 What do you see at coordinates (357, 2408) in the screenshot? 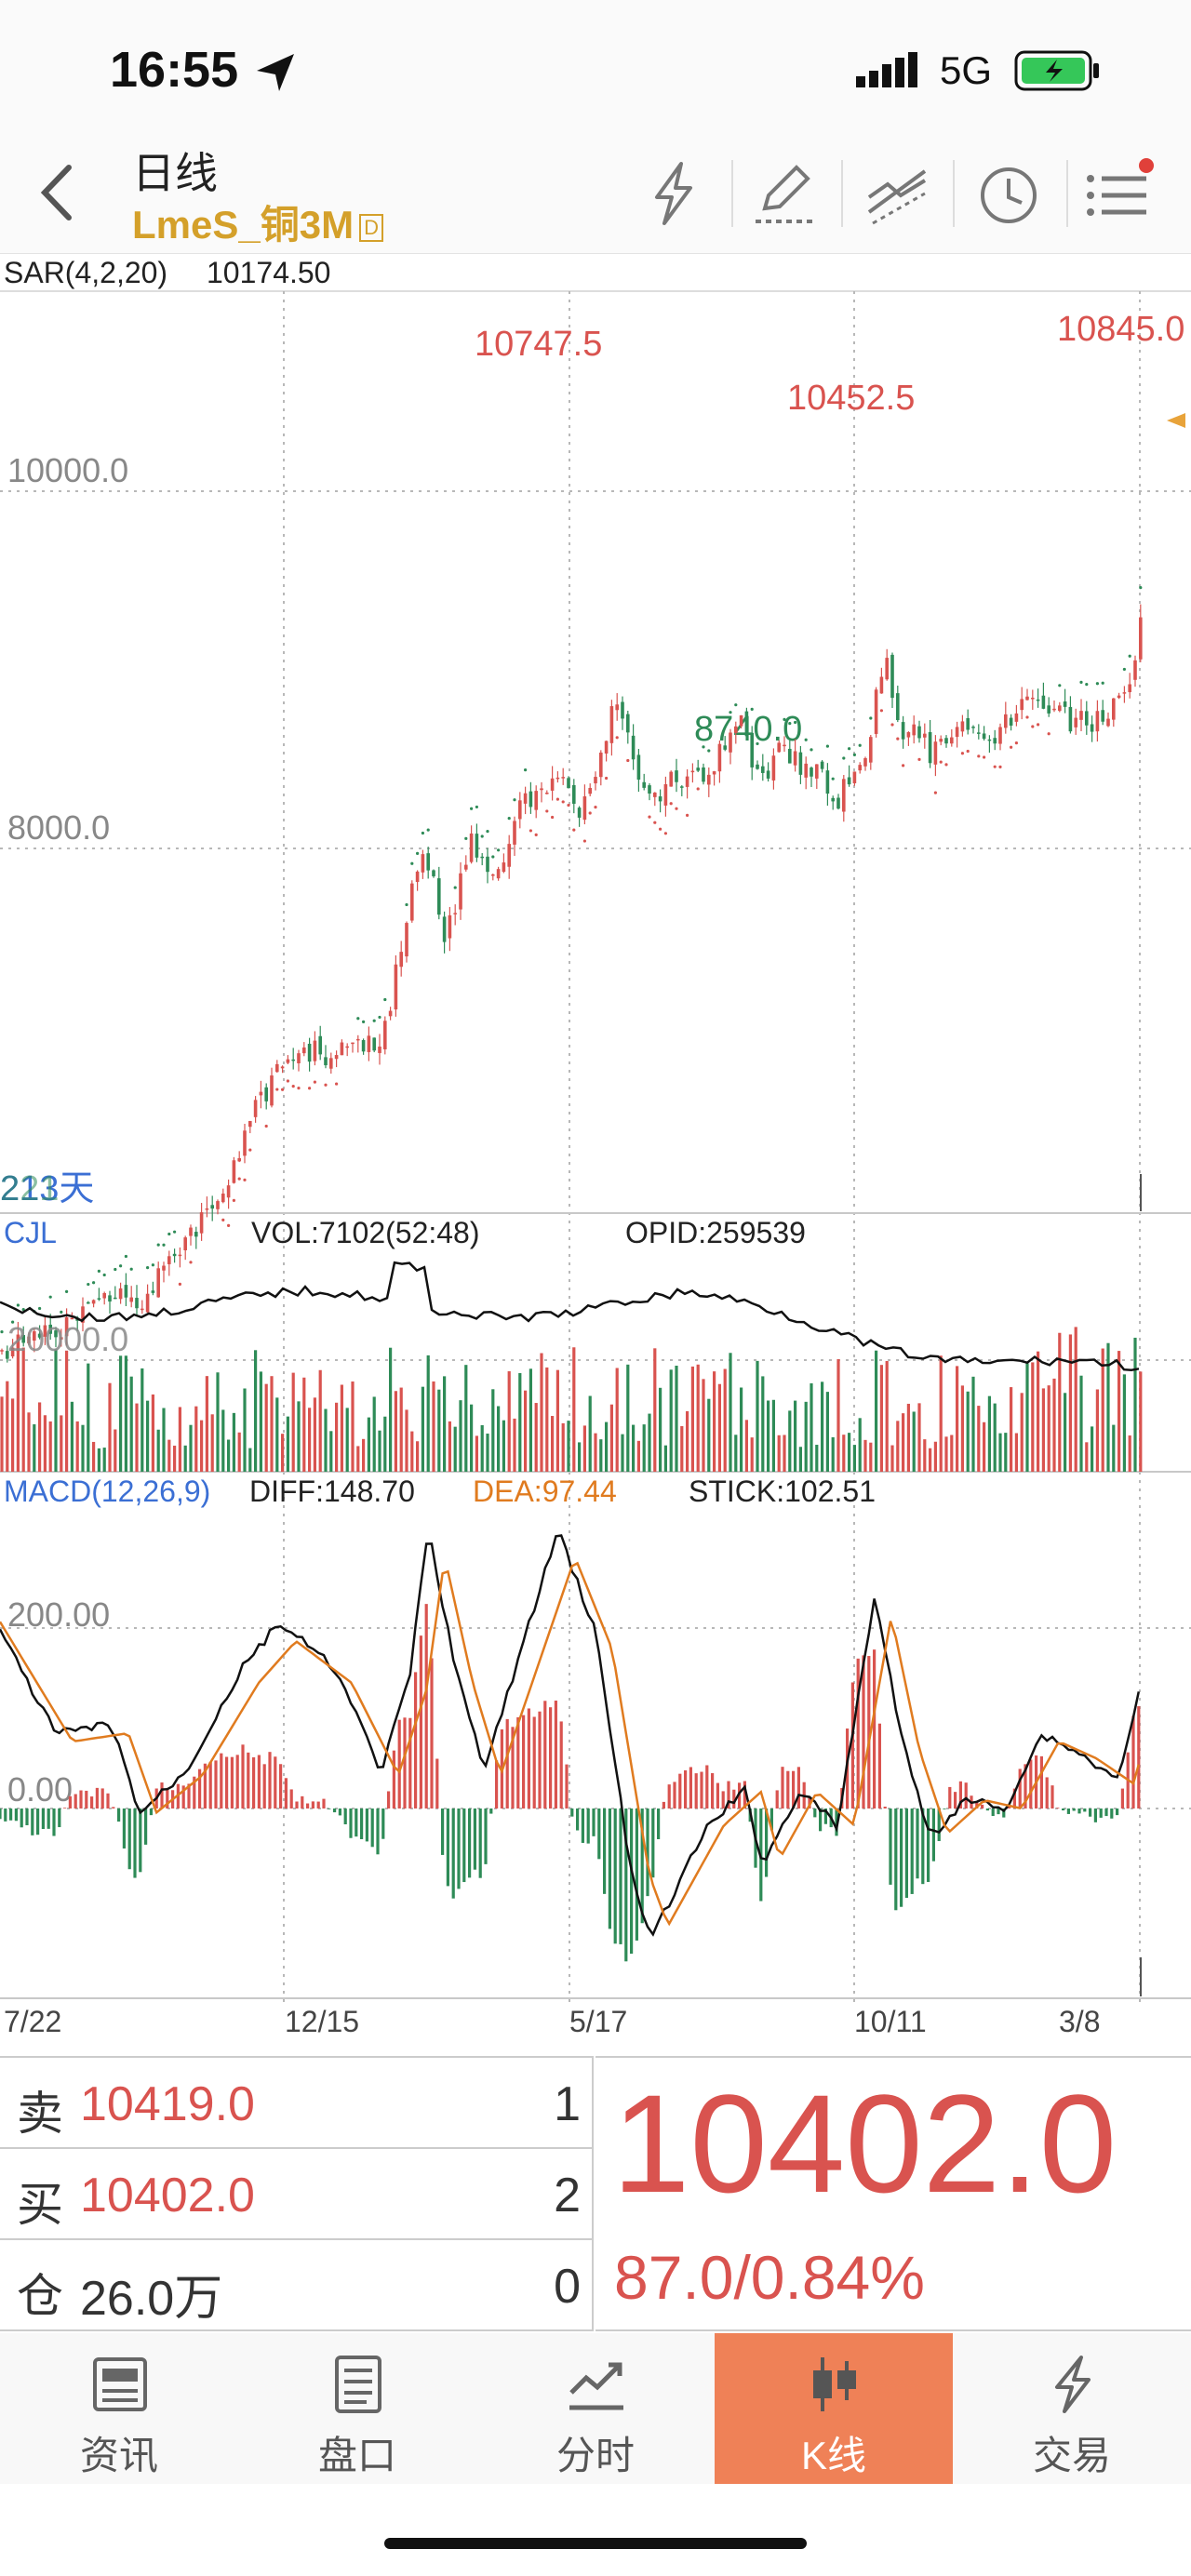
I see `nav-order-book: 盘口` at bounding box center [357, 2408].